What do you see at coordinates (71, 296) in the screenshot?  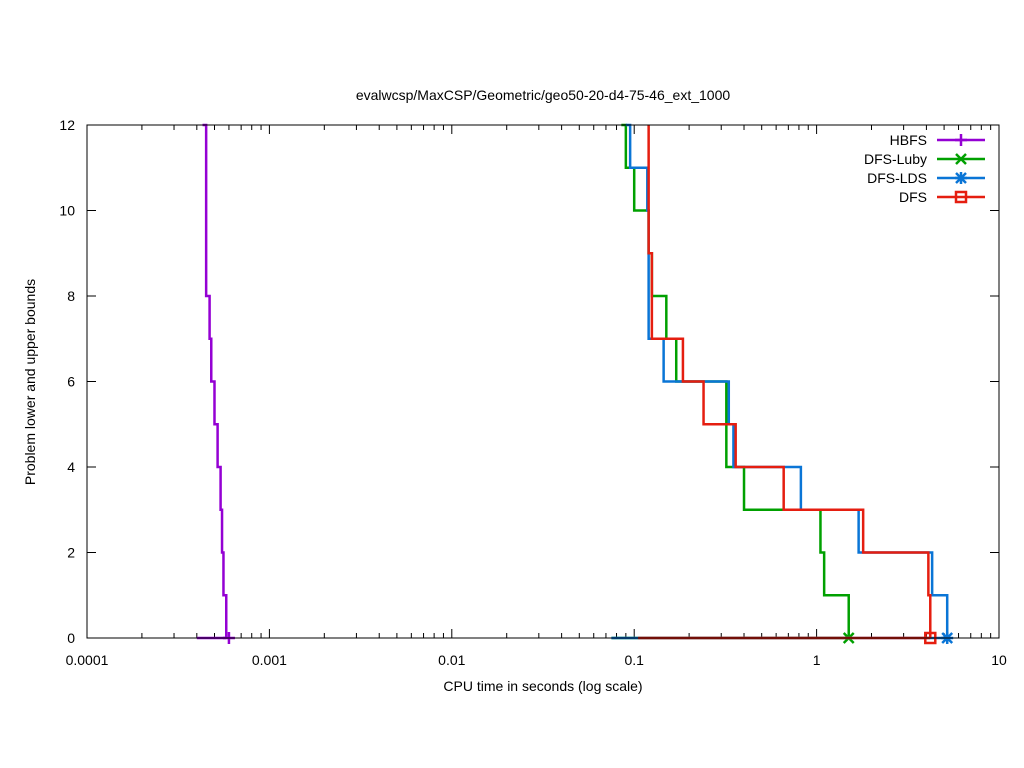 I see `y-tick-label: 8` at bounding box center [71, 296].